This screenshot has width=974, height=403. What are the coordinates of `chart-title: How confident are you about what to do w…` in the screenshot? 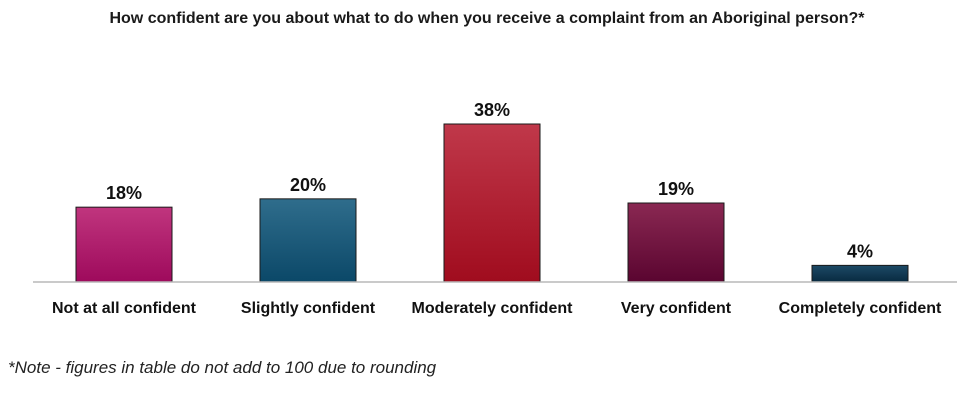 It's located at (487, 18).